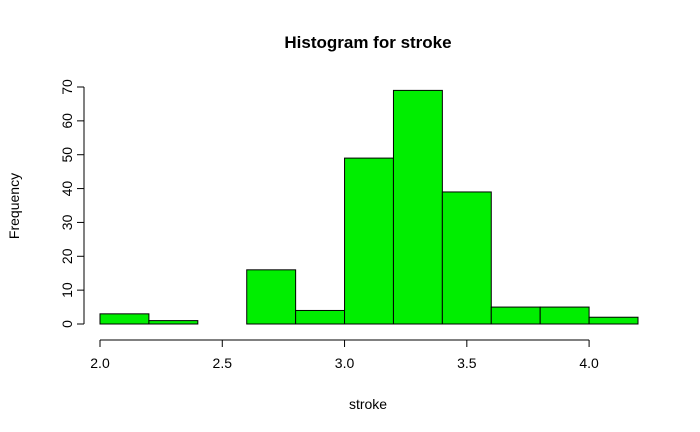  What do you see at coordinates (67, 256) in the screenshot?
I see `y-tick-label-2: 20` at bounding box center [67, 256].